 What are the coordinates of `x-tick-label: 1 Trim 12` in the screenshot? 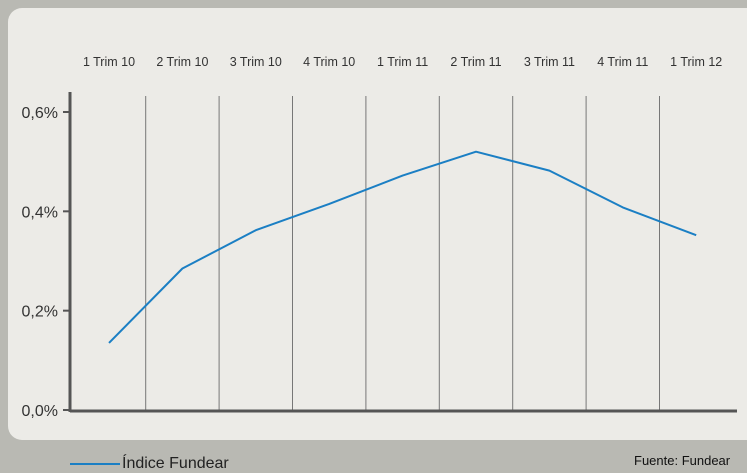 It's located at (696, 62).